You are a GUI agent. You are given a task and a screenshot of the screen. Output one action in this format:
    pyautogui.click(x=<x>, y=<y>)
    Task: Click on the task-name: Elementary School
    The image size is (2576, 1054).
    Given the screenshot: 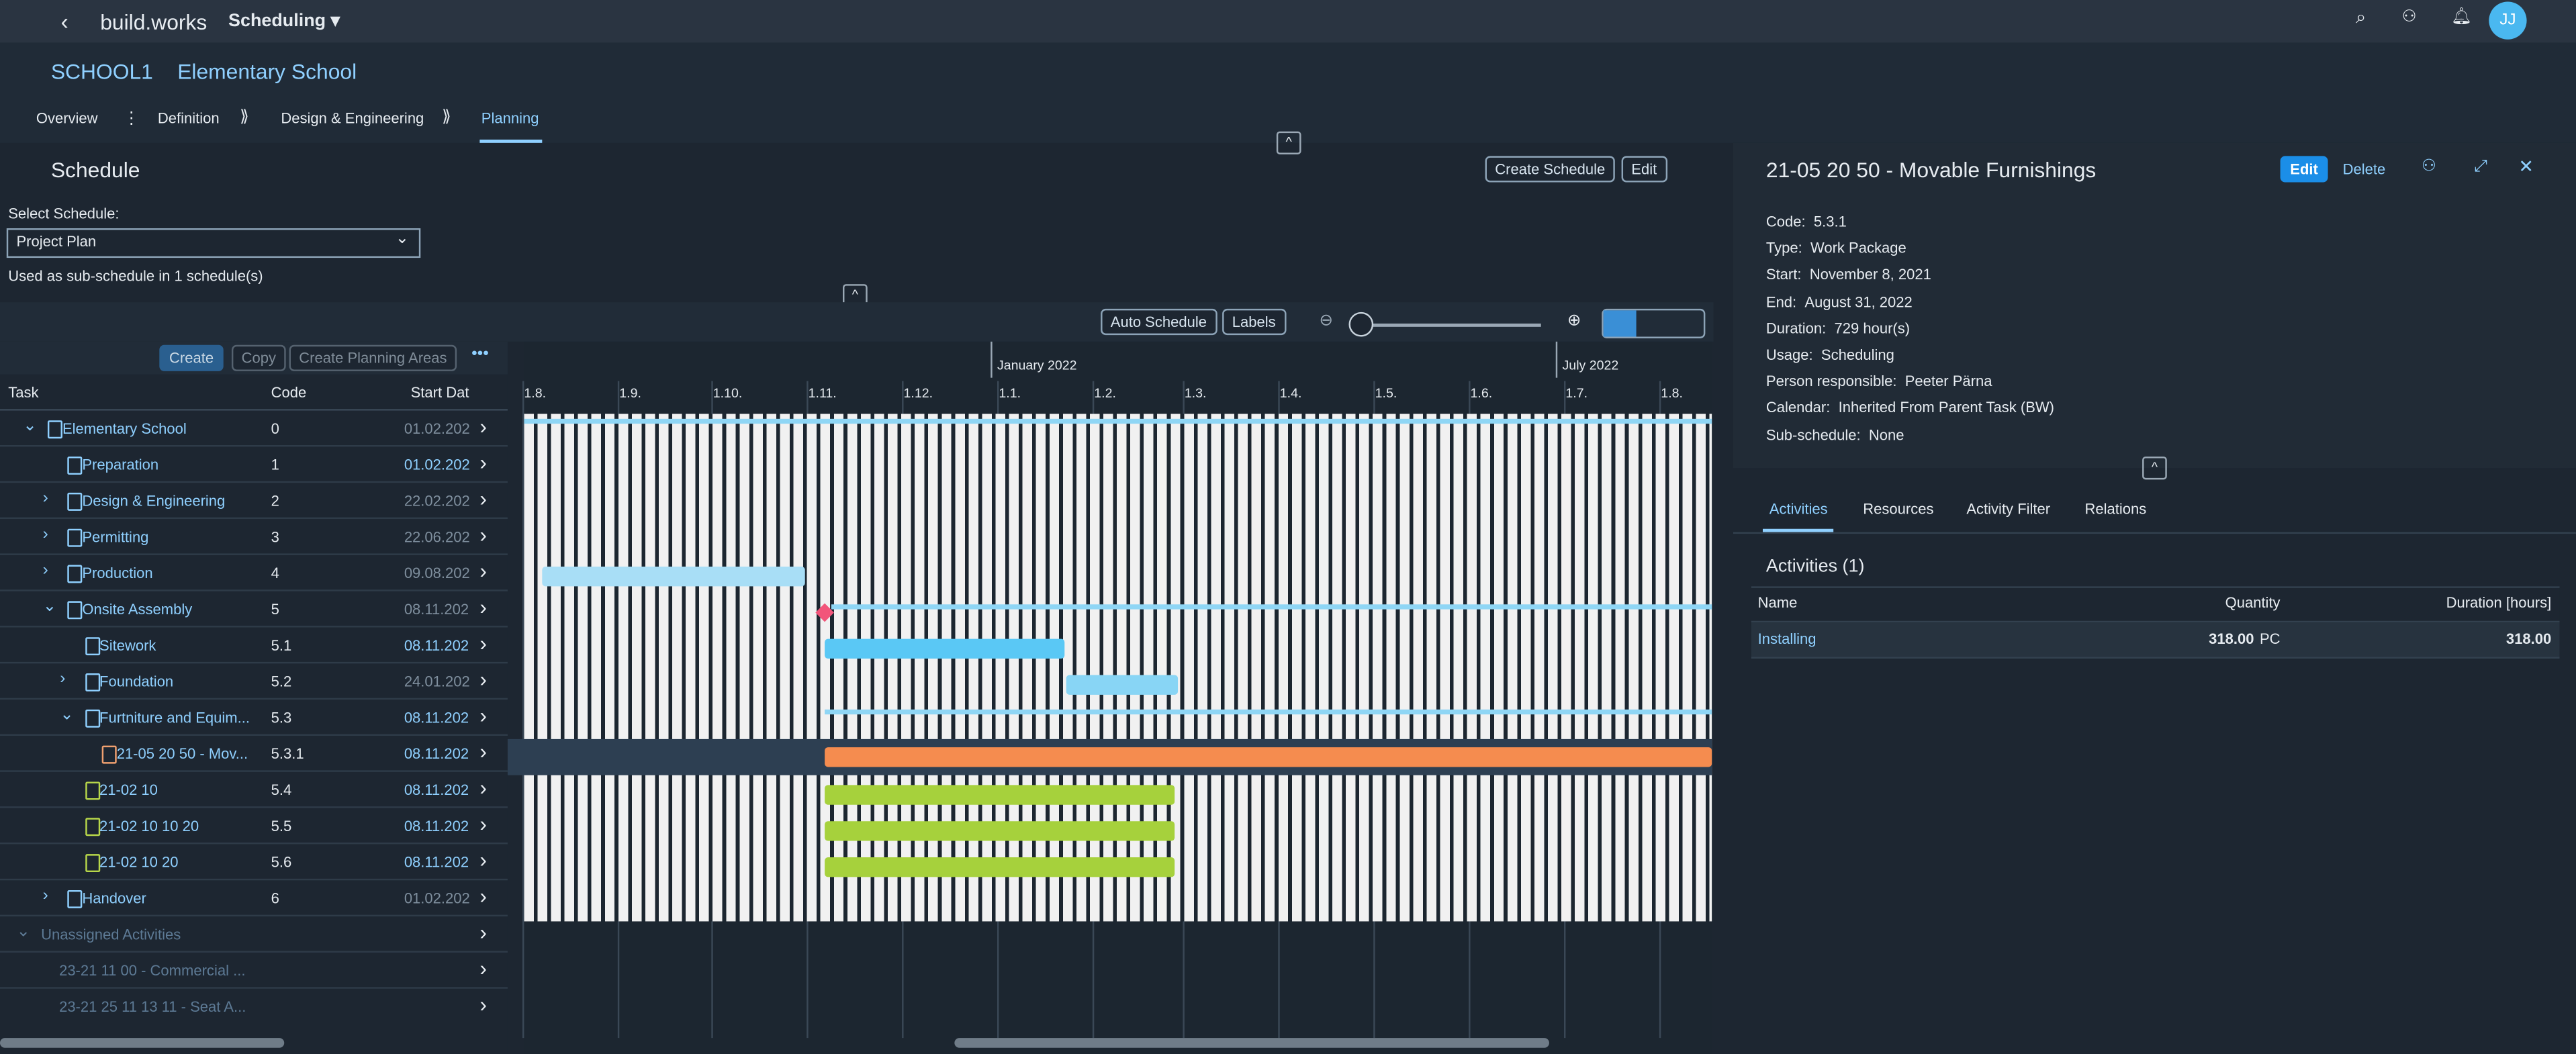 What is the action you would take?
    pyautogui.click(x=124, y=428)
    